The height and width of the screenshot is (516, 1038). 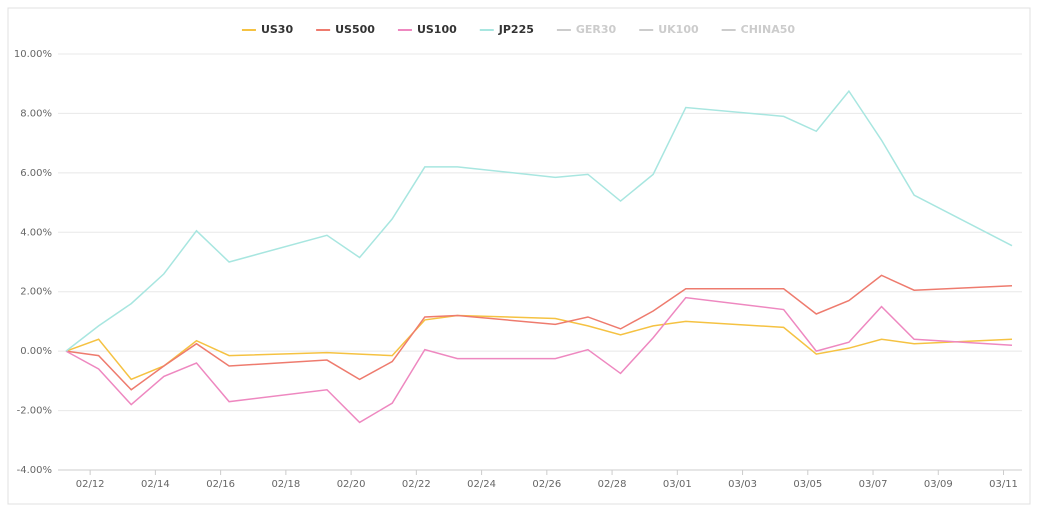 What do you see at coordinates (36, 173) in the screenshot?
I see `y-tick-label: 6.00%` at bounding box center [36, 173].